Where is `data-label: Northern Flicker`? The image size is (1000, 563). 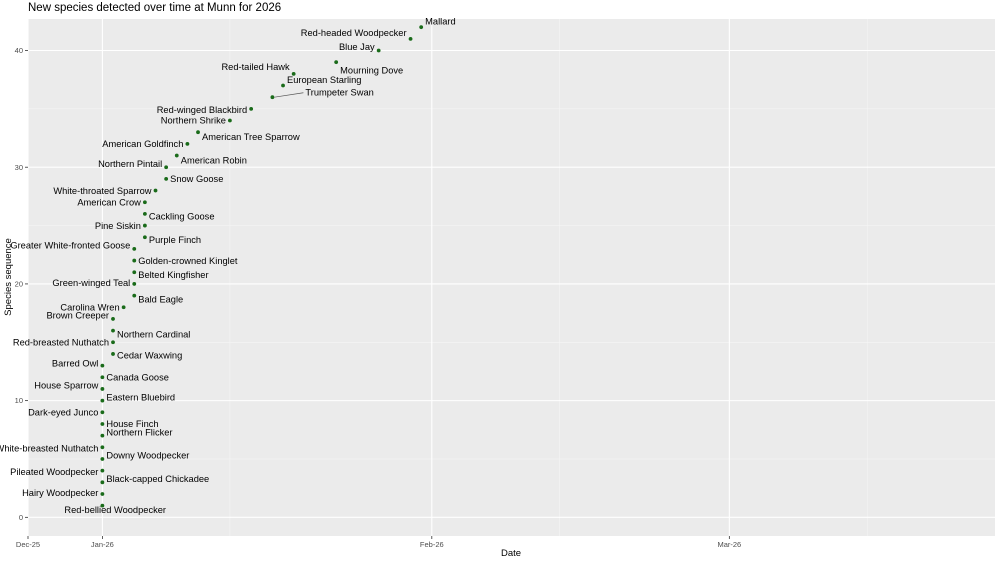
data-label: Northern Flicker is located at coordinates (139, 432).